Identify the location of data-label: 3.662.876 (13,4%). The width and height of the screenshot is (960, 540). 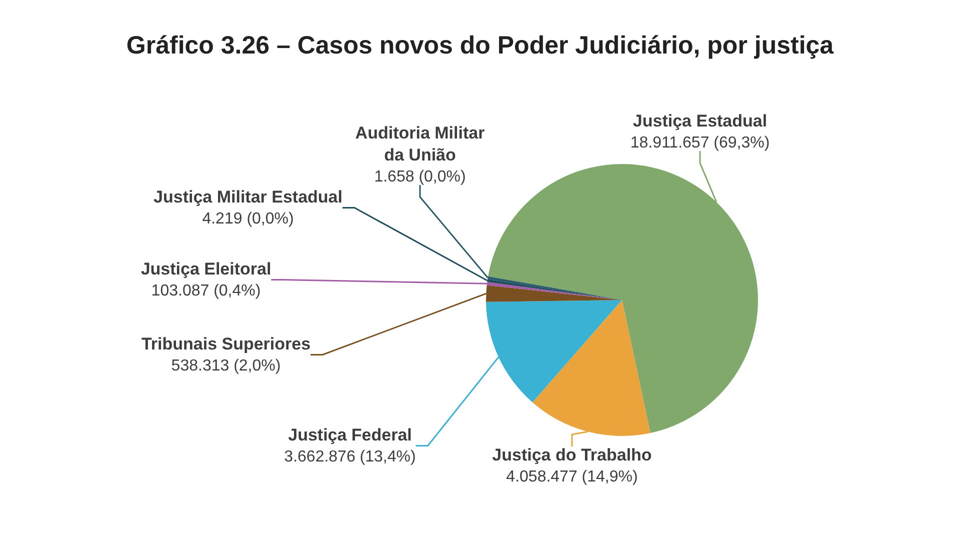
(350, 457).